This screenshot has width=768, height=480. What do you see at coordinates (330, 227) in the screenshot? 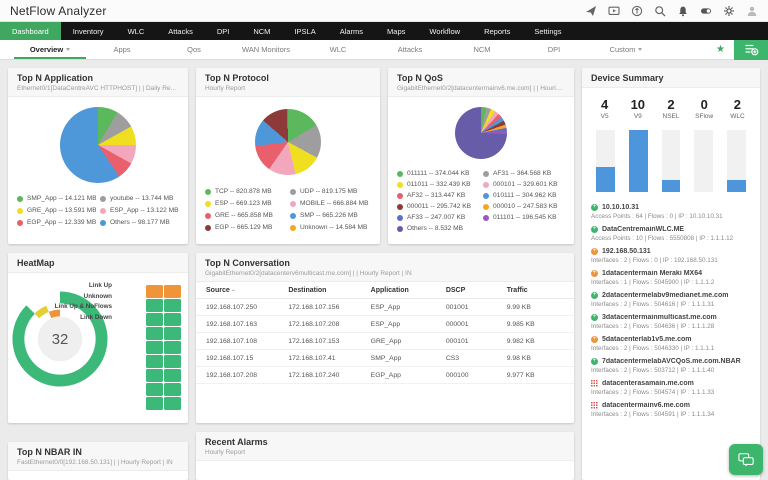
I see `legend-item: Unknown -- 14.584 MB` at bounding box center [330, 227].